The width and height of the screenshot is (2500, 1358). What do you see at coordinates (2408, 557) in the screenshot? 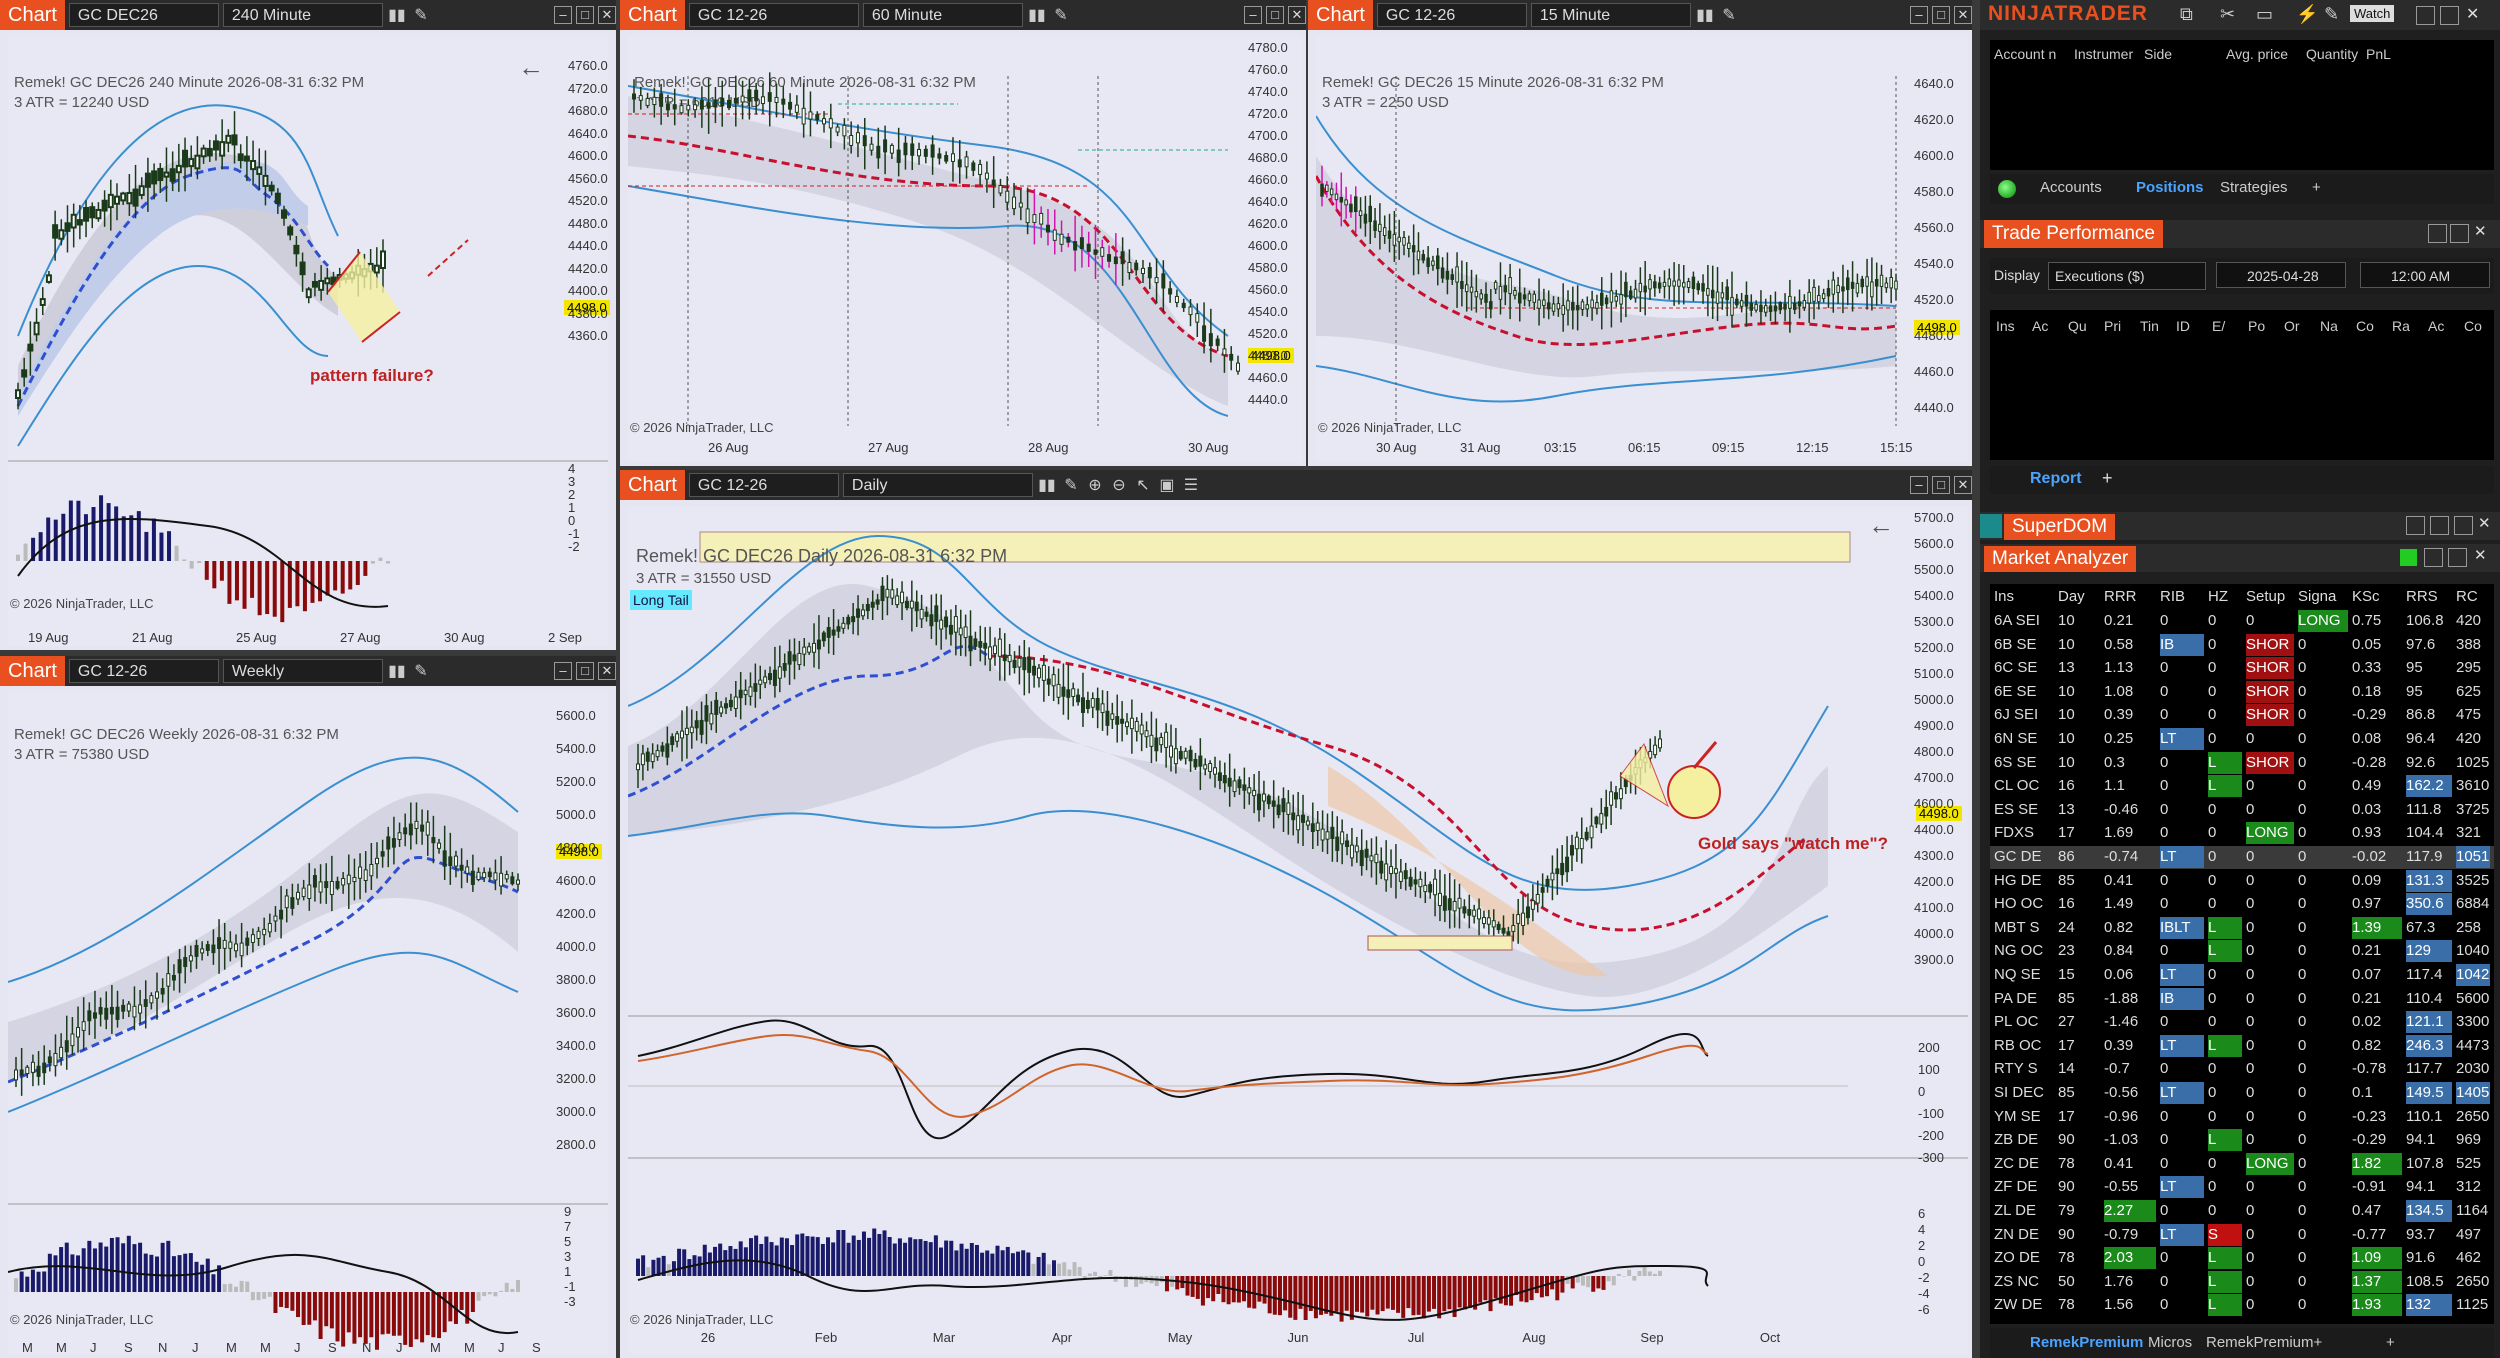
I see `link-color-icon` at bounding box center [2408, 557].